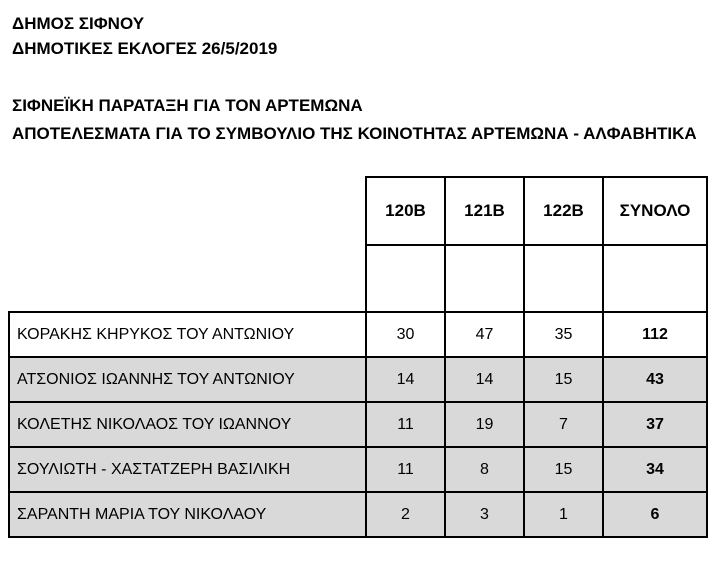 The width and height of the screenshot is (719, 570). I want to click on votes-cell: 2, so click(405, 514).